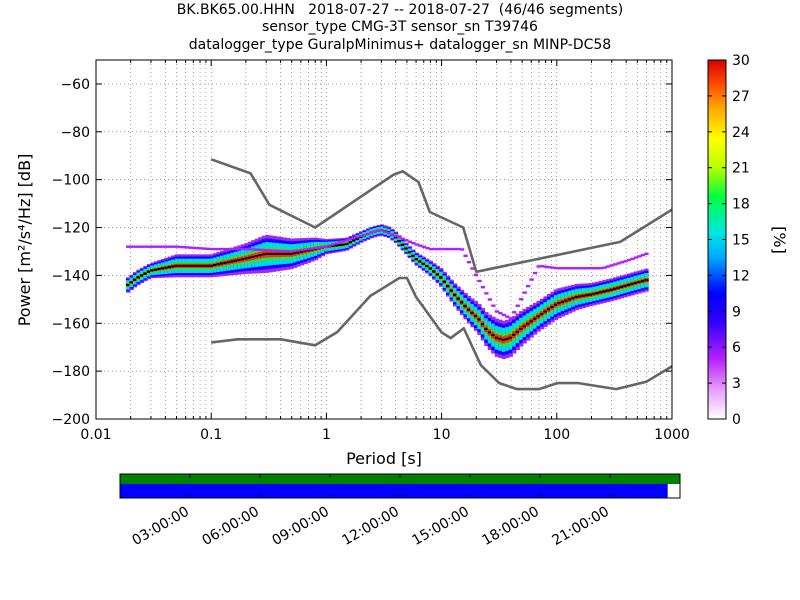 This screenshot has height=600, width=800. Describe the element at coordinates (442, 435) in the screenshot. I see `x-tick-label: 10` at that location.